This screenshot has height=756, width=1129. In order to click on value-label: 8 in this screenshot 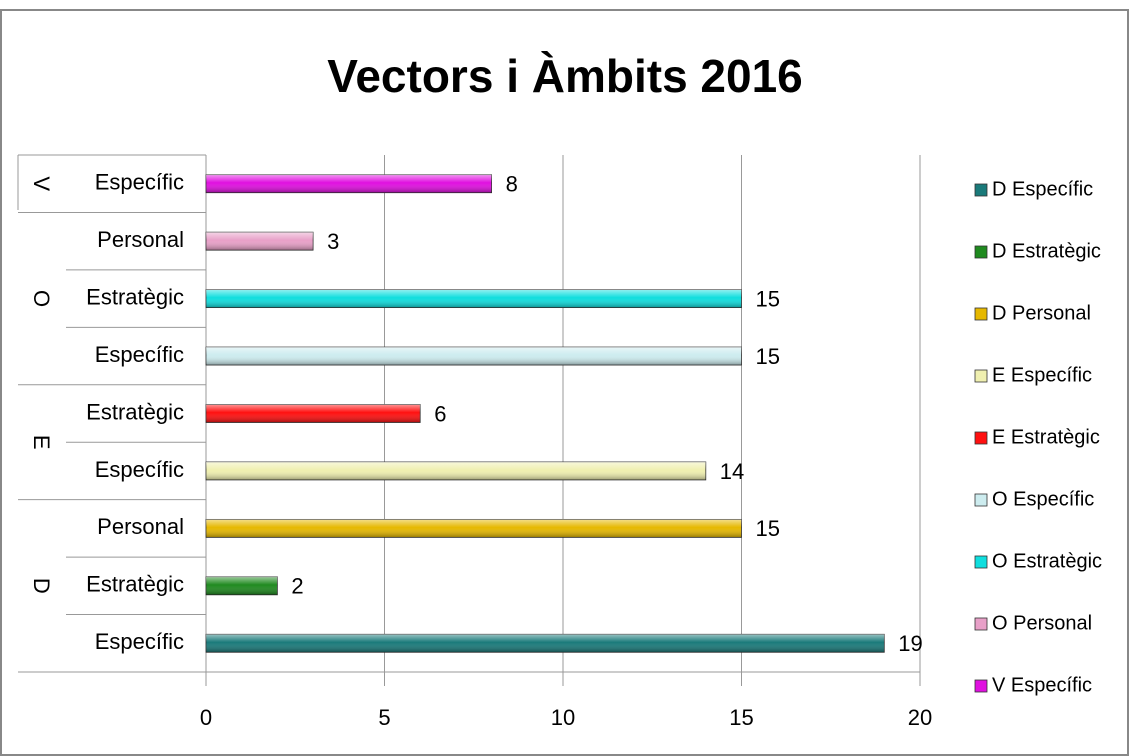, I will do `click(512, 184)`.